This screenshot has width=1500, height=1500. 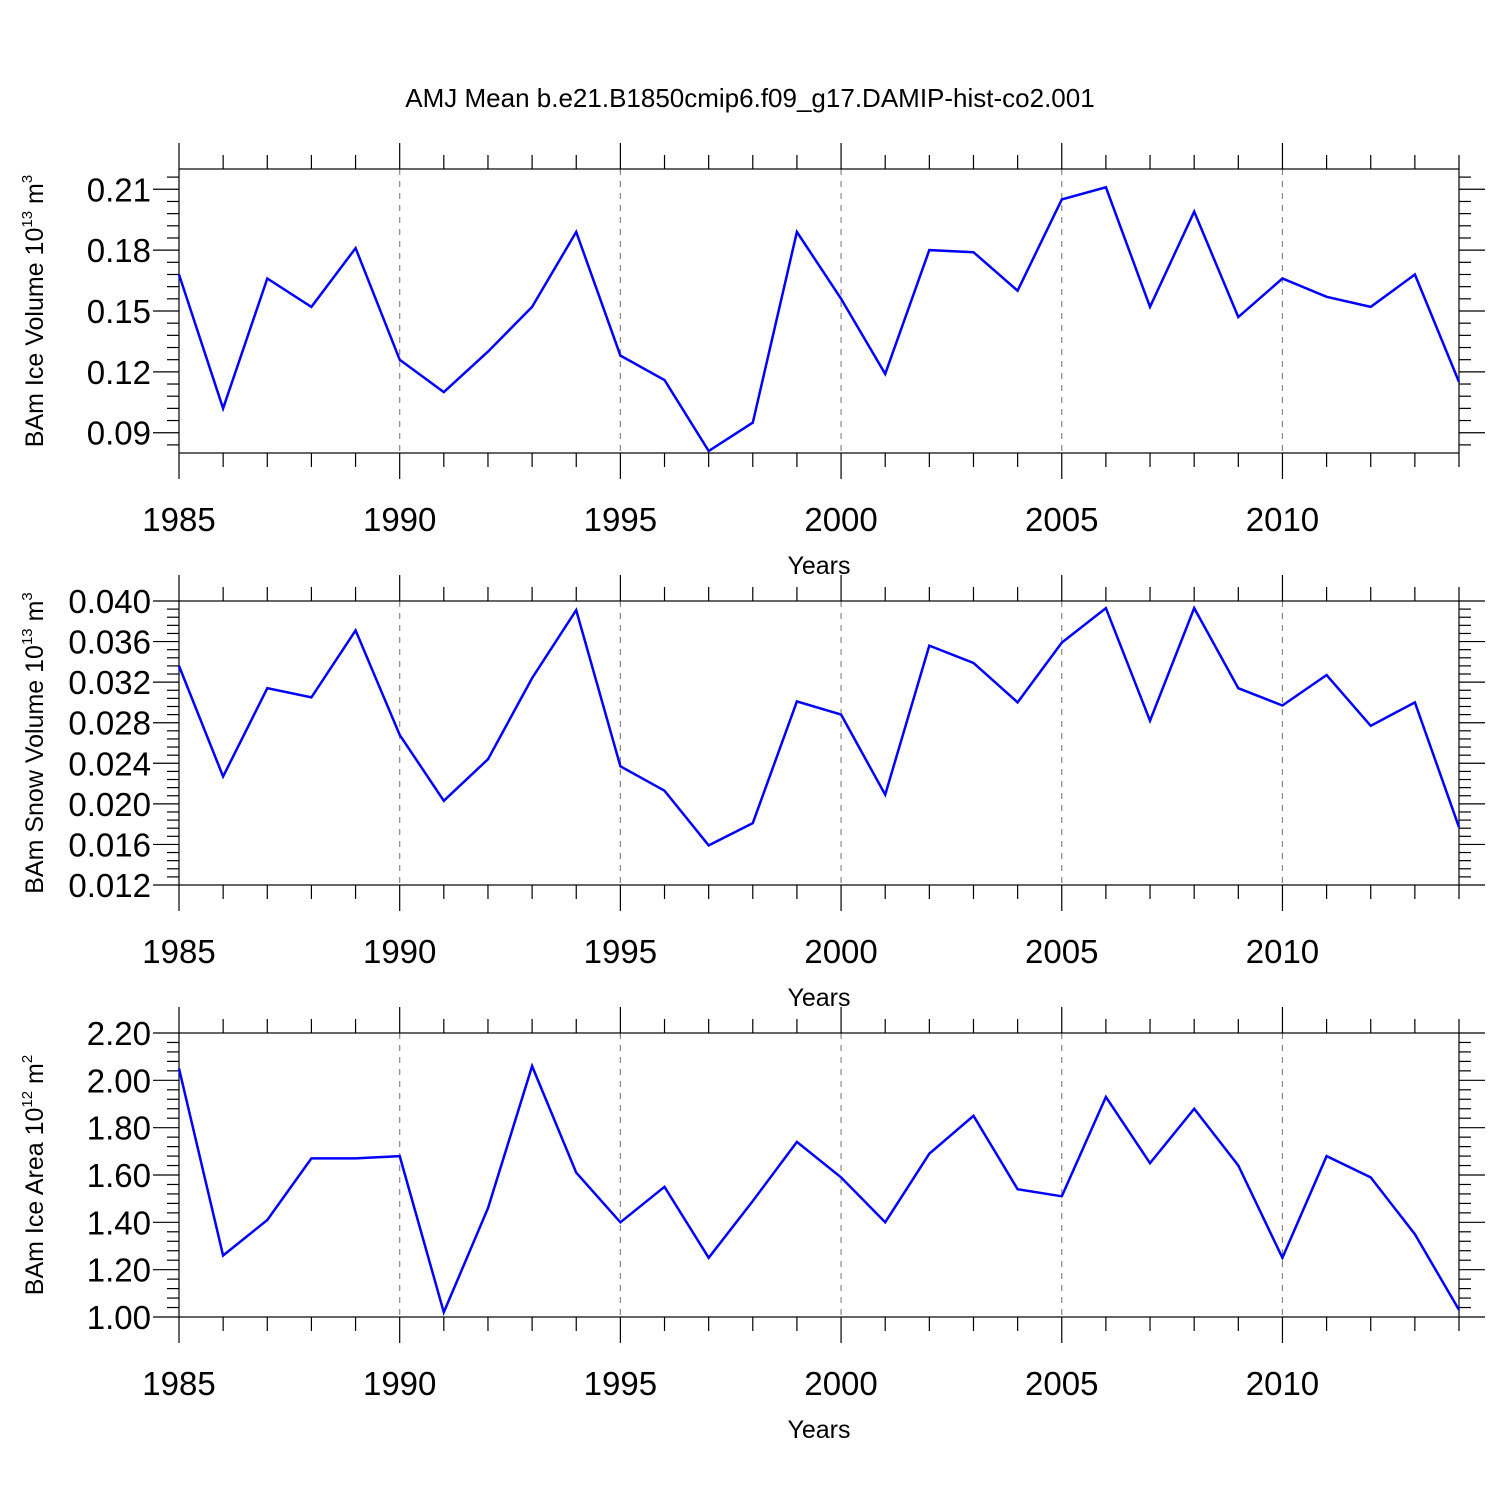 I want to click on y-axis-label-text: BAm Ice Volume 10, so click(x=35, y=338).